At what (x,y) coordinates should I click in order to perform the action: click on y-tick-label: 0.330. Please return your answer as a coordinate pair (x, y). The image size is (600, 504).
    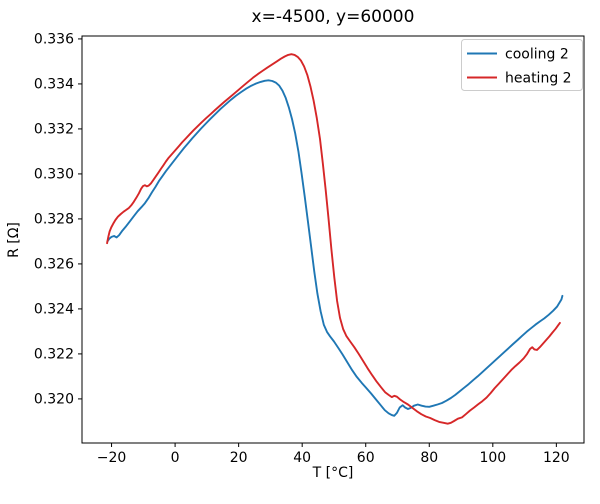
    Looking at the image, I should click on (54, 174).